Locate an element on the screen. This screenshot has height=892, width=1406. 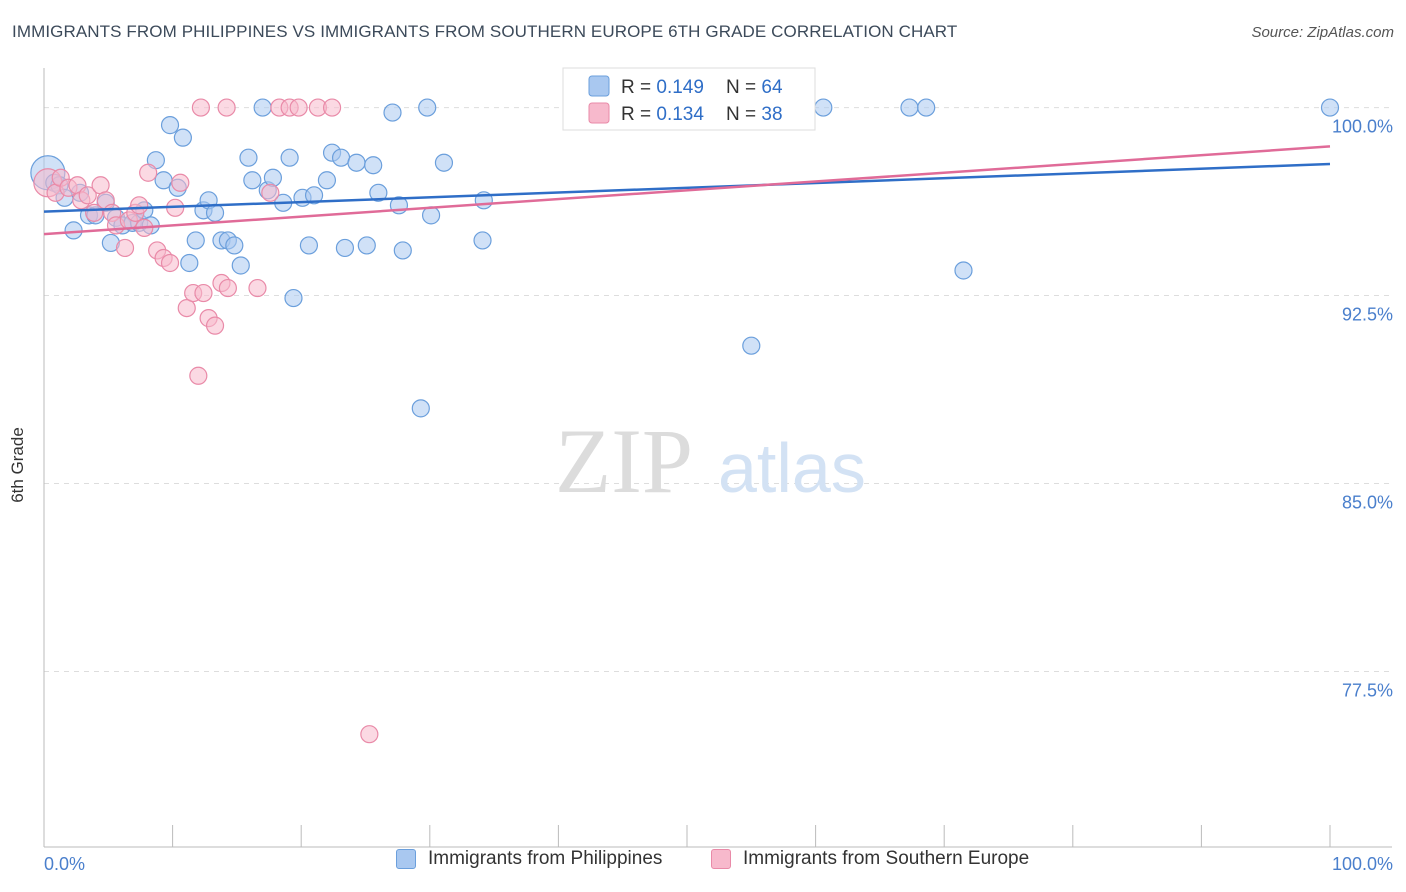
watermark-zip: ZIP is located at coordinates (624, 461).